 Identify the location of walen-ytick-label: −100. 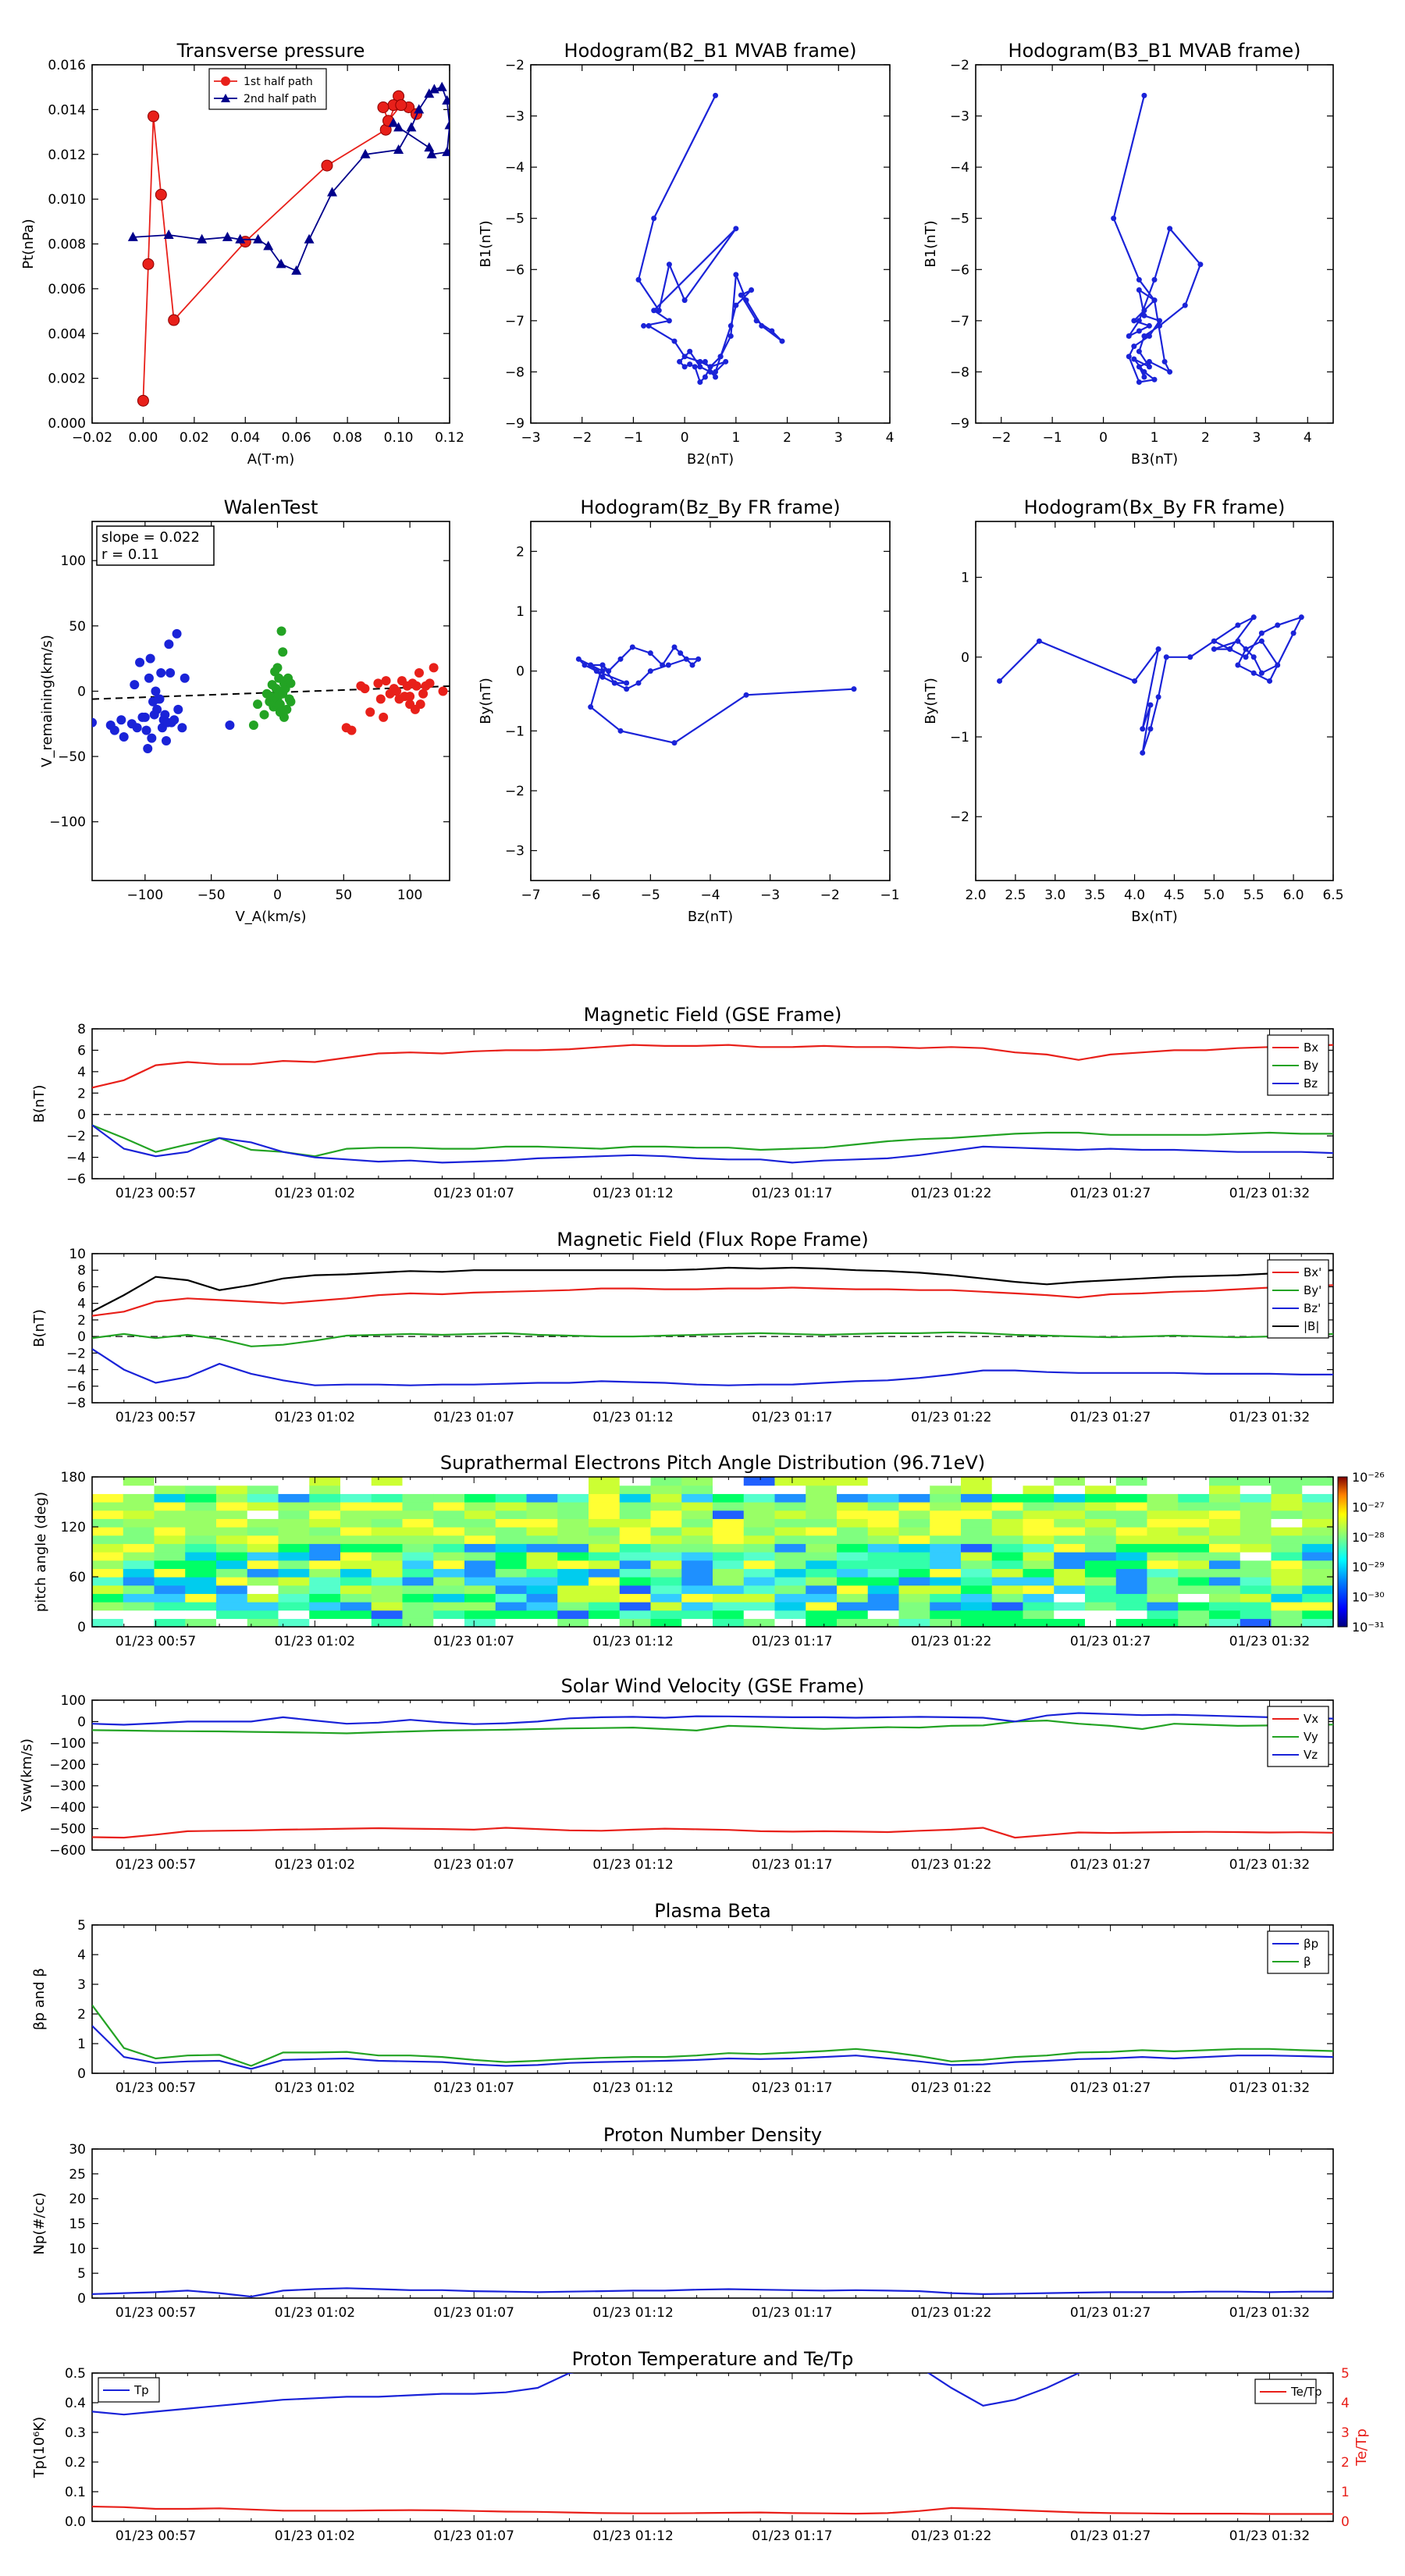
(68, 823).